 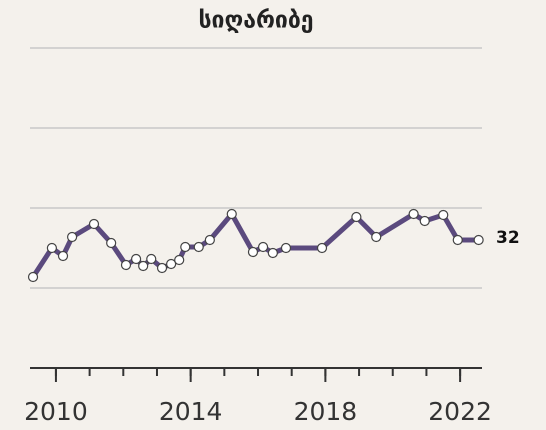 I want to click on value-label: 32, so click(x=508, y=238).